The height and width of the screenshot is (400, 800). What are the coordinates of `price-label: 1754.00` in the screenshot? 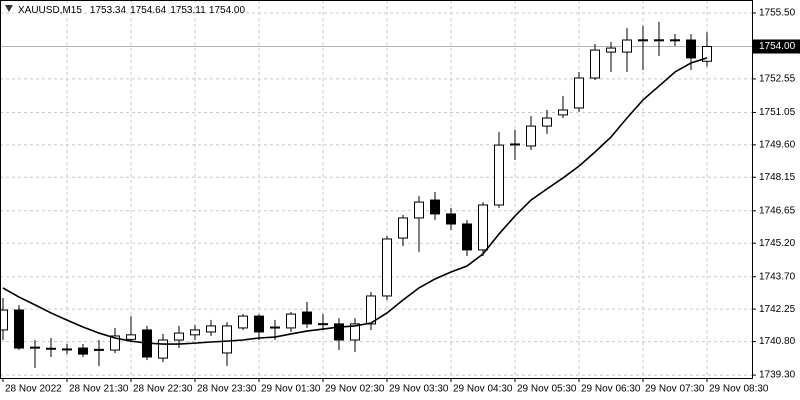 It's located at (777, 46).